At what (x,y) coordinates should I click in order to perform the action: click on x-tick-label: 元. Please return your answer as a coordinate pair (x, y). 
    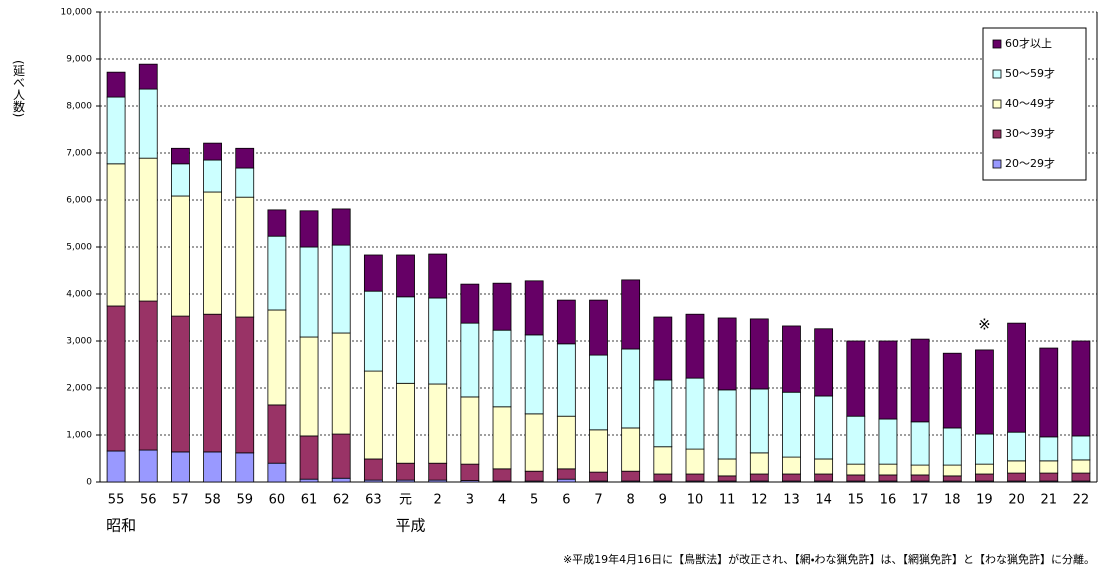
    Looking at the image, I should click on (405, 500).